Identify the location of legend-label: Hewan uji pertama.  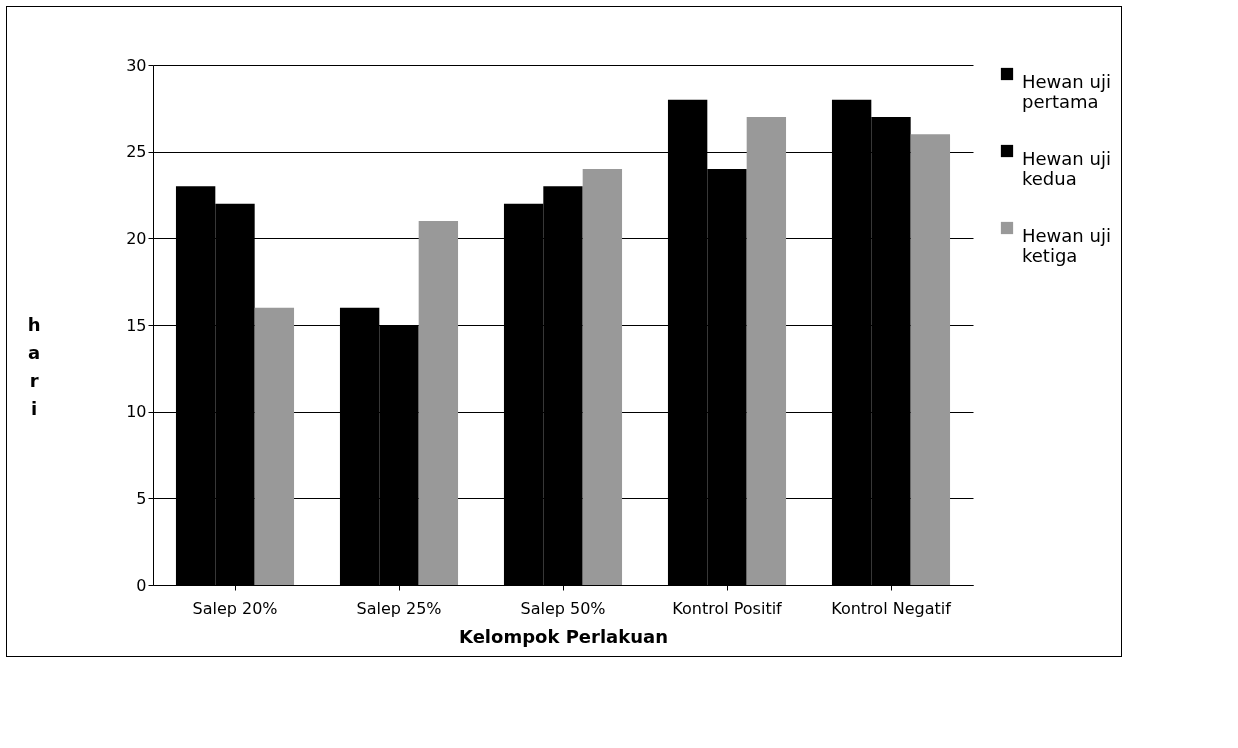
(1066, 91).